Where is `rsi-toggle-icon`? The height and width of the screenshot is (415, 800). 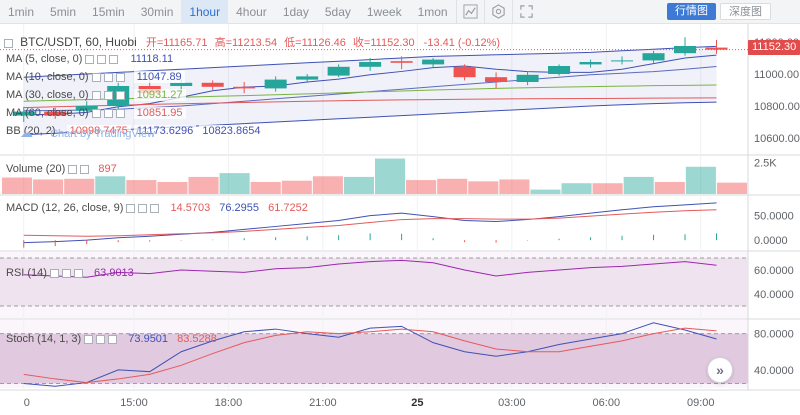 rsi-toggle-icon is located at coordinates (54, 273).